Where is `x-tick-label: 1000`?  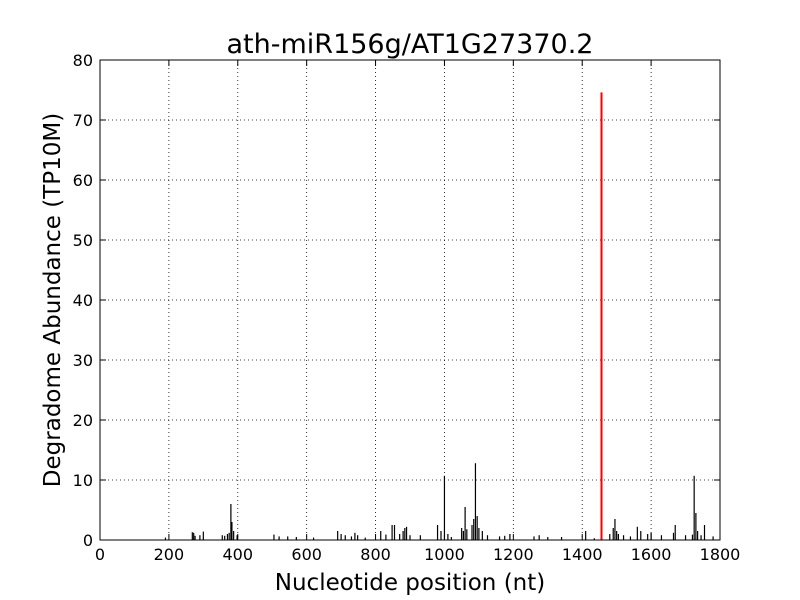
x-tick-label: 1000 is located at coordinates (444, 554).